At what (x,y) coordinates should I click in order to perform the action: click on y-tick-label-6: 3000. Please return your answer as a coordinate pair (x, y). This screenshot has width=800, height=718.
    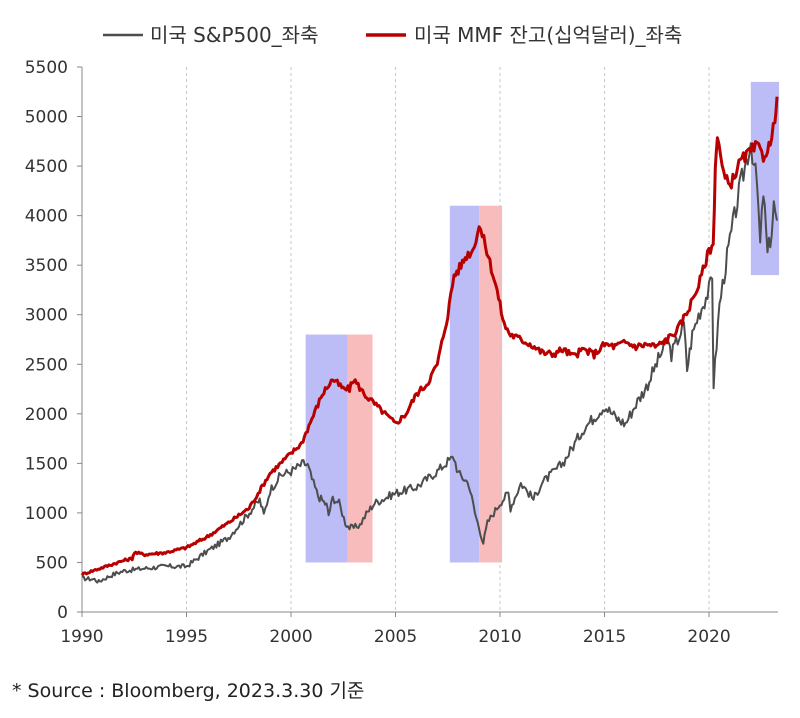
    Looking at the image, I should click on (46, 316).